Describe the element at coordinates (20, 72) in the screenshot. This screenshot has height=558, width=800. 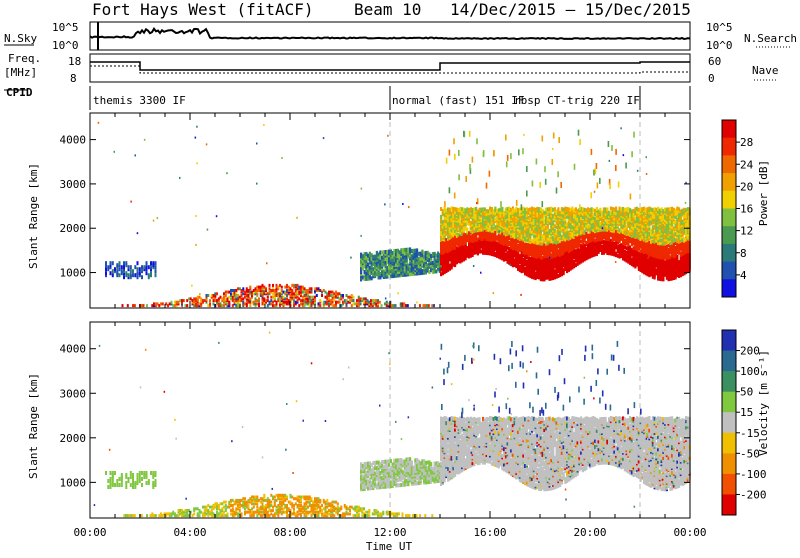
I see `freq-unit: [MHz]` at that location.